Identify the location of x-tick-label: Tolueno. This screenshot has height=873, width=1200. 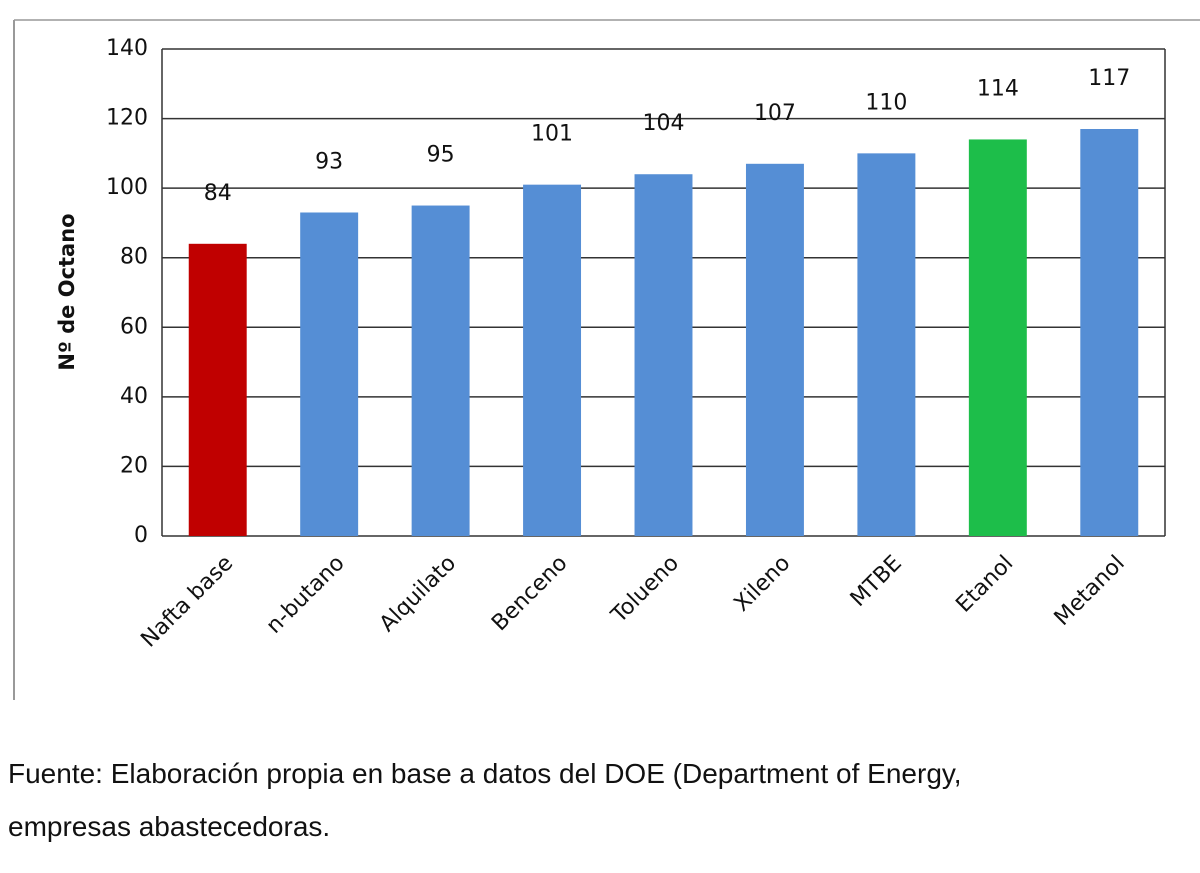
(645, 590).